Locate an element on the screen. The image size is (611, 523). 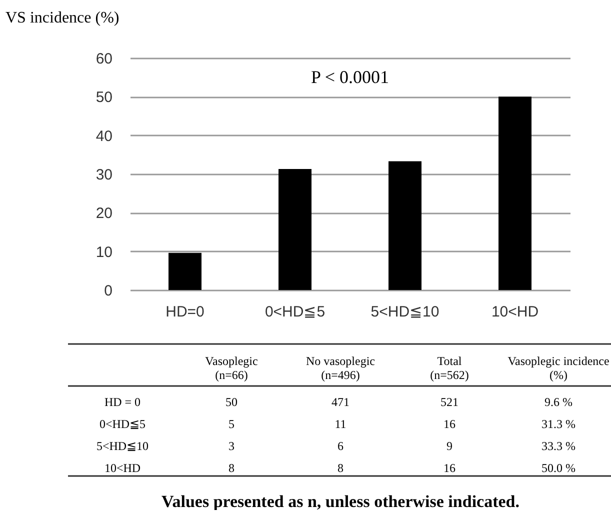
text: 9.6 % is located at coordinates (558, 402).